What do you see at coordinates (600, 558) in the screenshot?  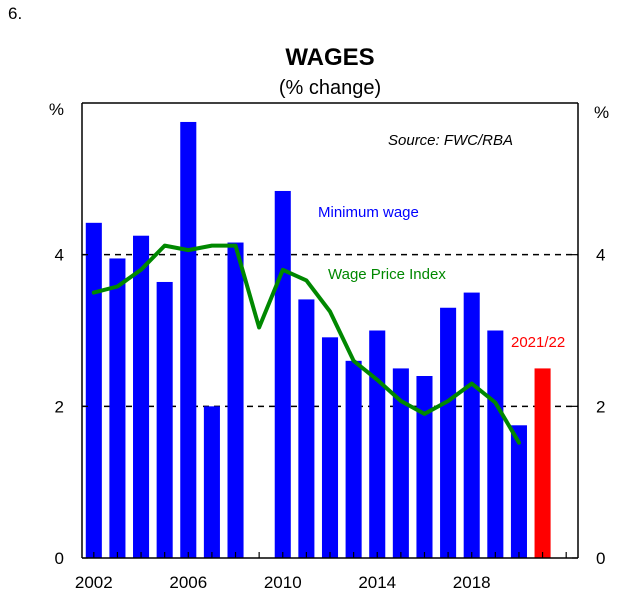 I see `y-tick-label-right: 0` at bounding box center [600, 558].